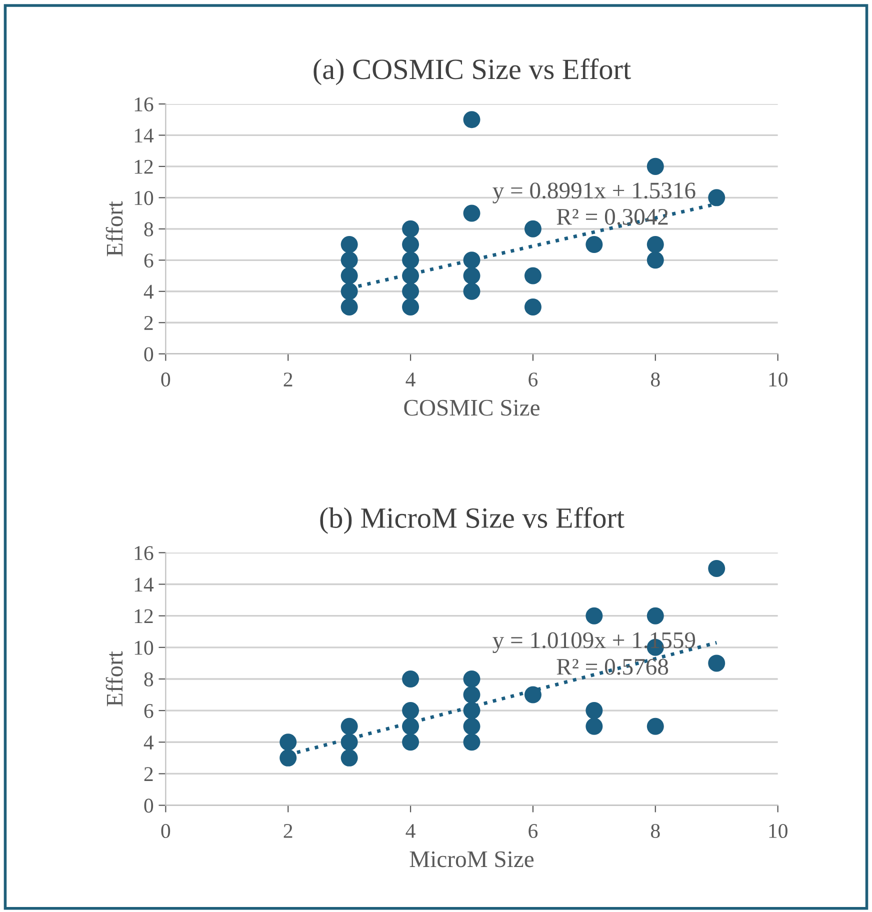 The height and width of the screenshot is (912, 872). Describe the element at coordinates (472, 859) in the screenshot. I see `x-axis-title: MicroM Size` at that location.